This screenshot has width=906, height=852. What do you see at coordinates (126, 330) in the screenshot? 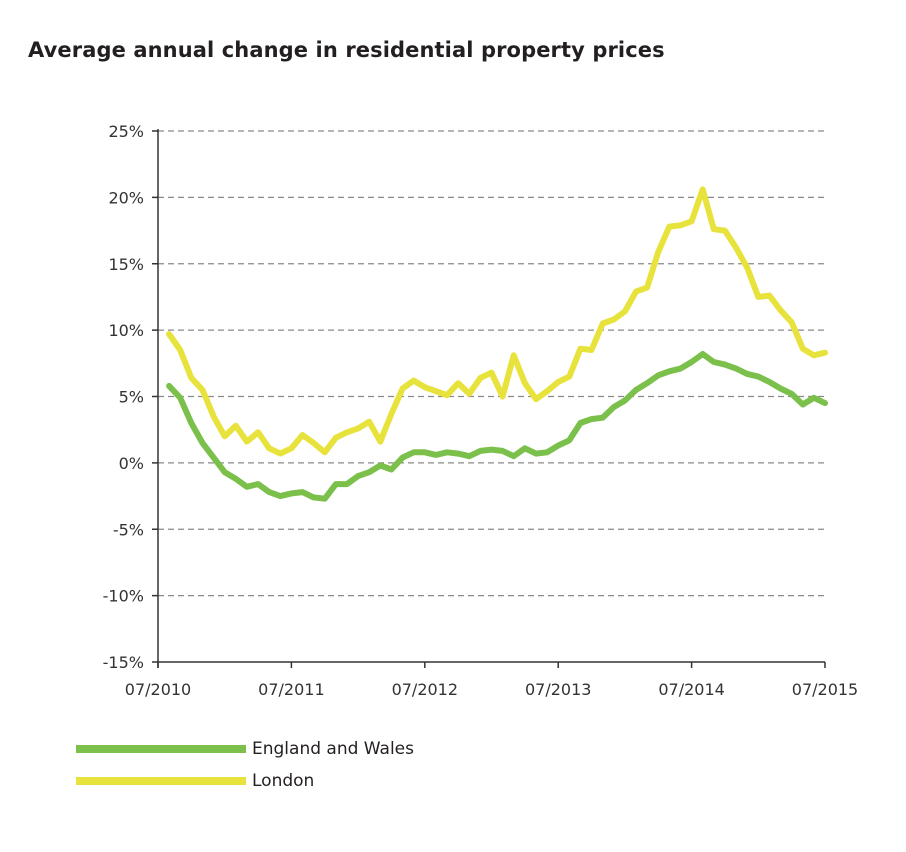
I see `y-tick-label: 10%` at bounding box center [126, 330].